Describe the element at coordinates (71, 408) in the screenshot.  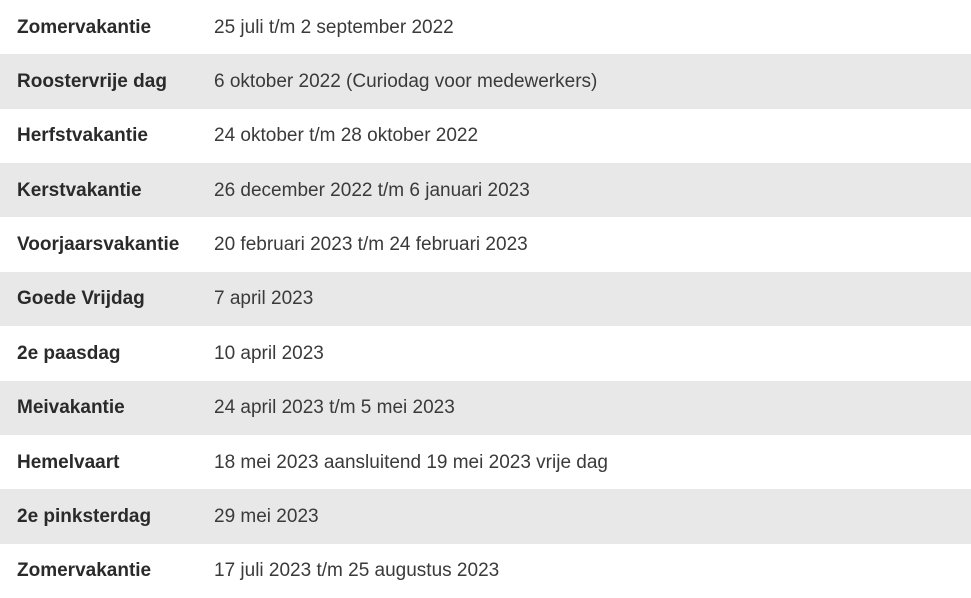
I see `holiday-name: Meivakantie` at that location.